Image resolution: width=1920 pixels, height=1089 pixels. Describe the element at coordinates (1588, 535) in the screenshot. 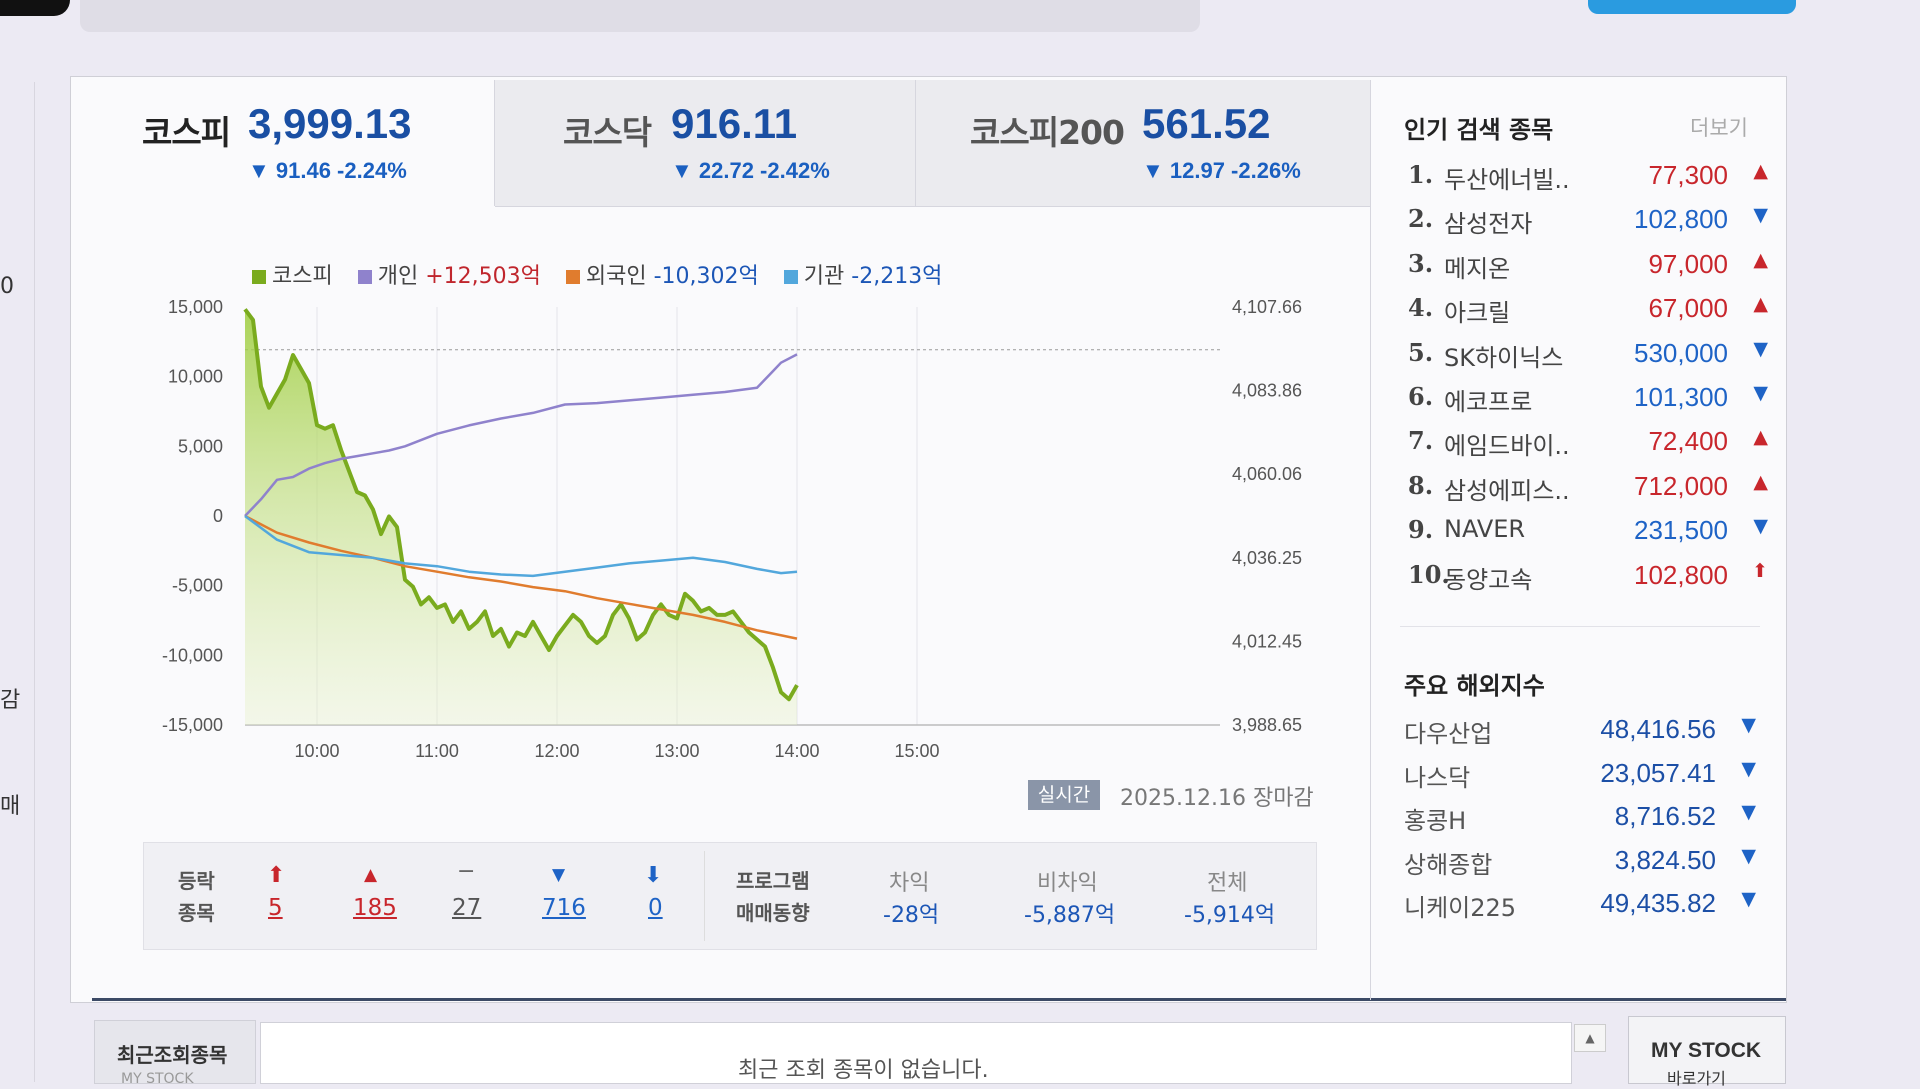

I see `popular-item: 9. NAVER 231,500 ▼` at that location.